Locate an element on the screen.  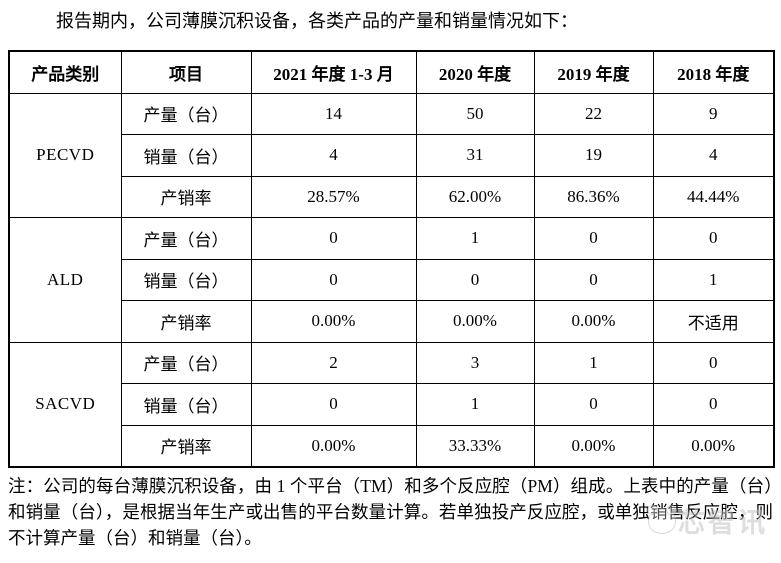
value-cell: 44.44% is located at coordinates (713, 196).